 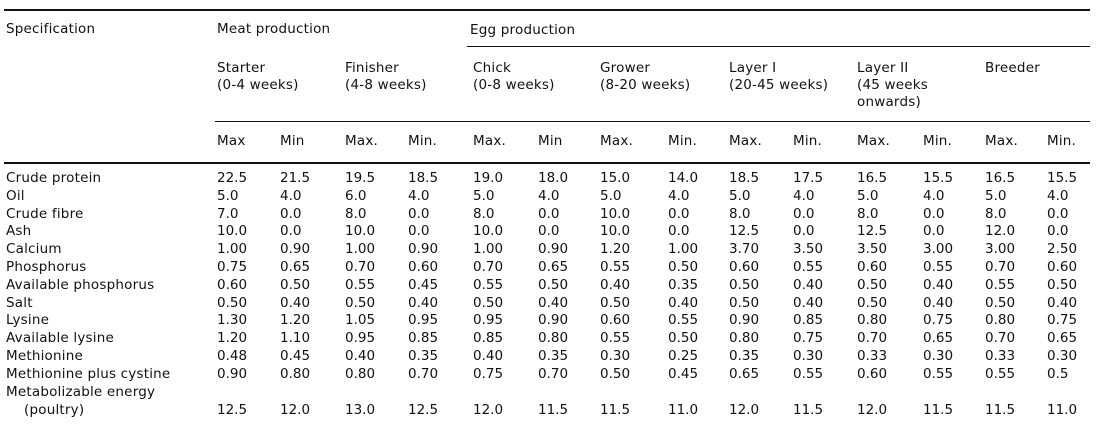 I want to click on table-cell: 1.30, so click(x=232, y=320).